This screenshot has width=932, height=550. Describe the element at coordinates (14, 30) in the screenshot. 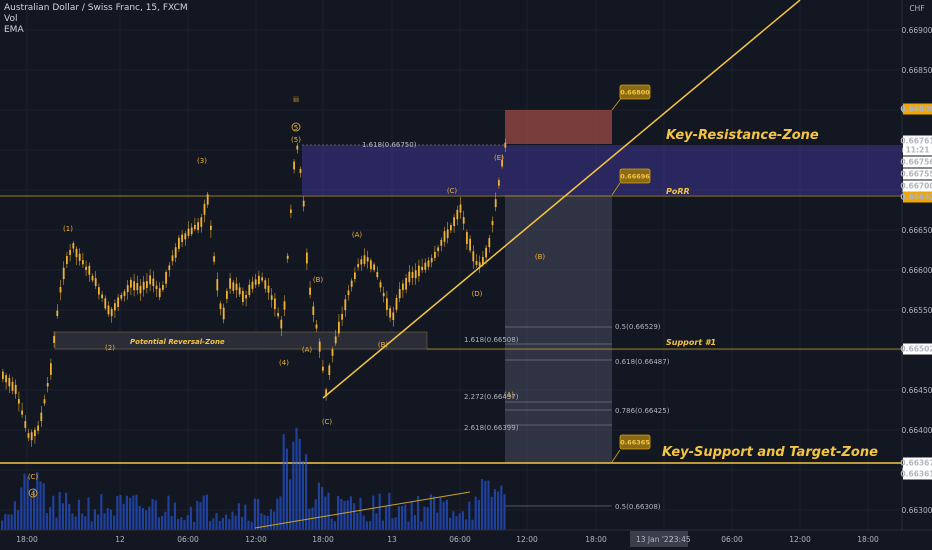

I see `ema-indicator: EMA` at that location.